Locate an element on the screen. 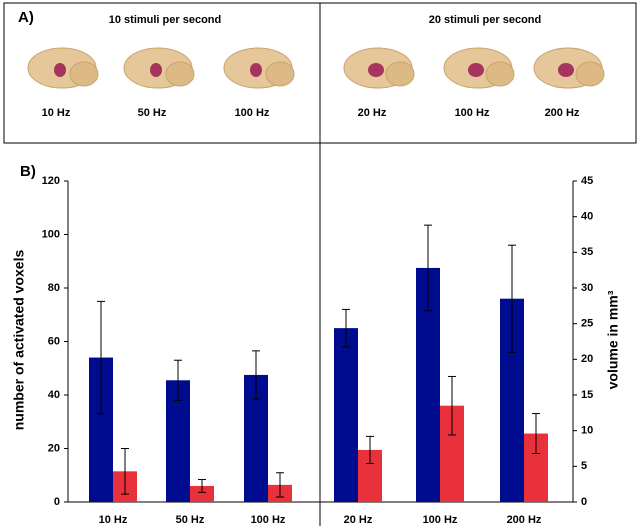 This screenshot has height=528, width=640. stimulus-label: 200 Hz is located at coordinates (562, 113).